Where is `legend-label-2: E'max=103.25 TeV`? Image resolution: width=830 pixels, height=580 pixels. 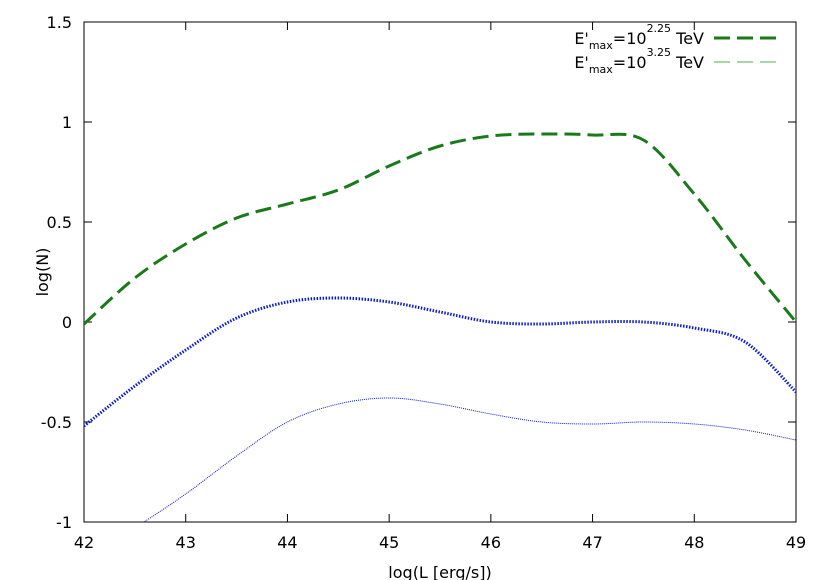
legend-label-2: E'max=103.25 TeV is located at coordinates (639, 61).